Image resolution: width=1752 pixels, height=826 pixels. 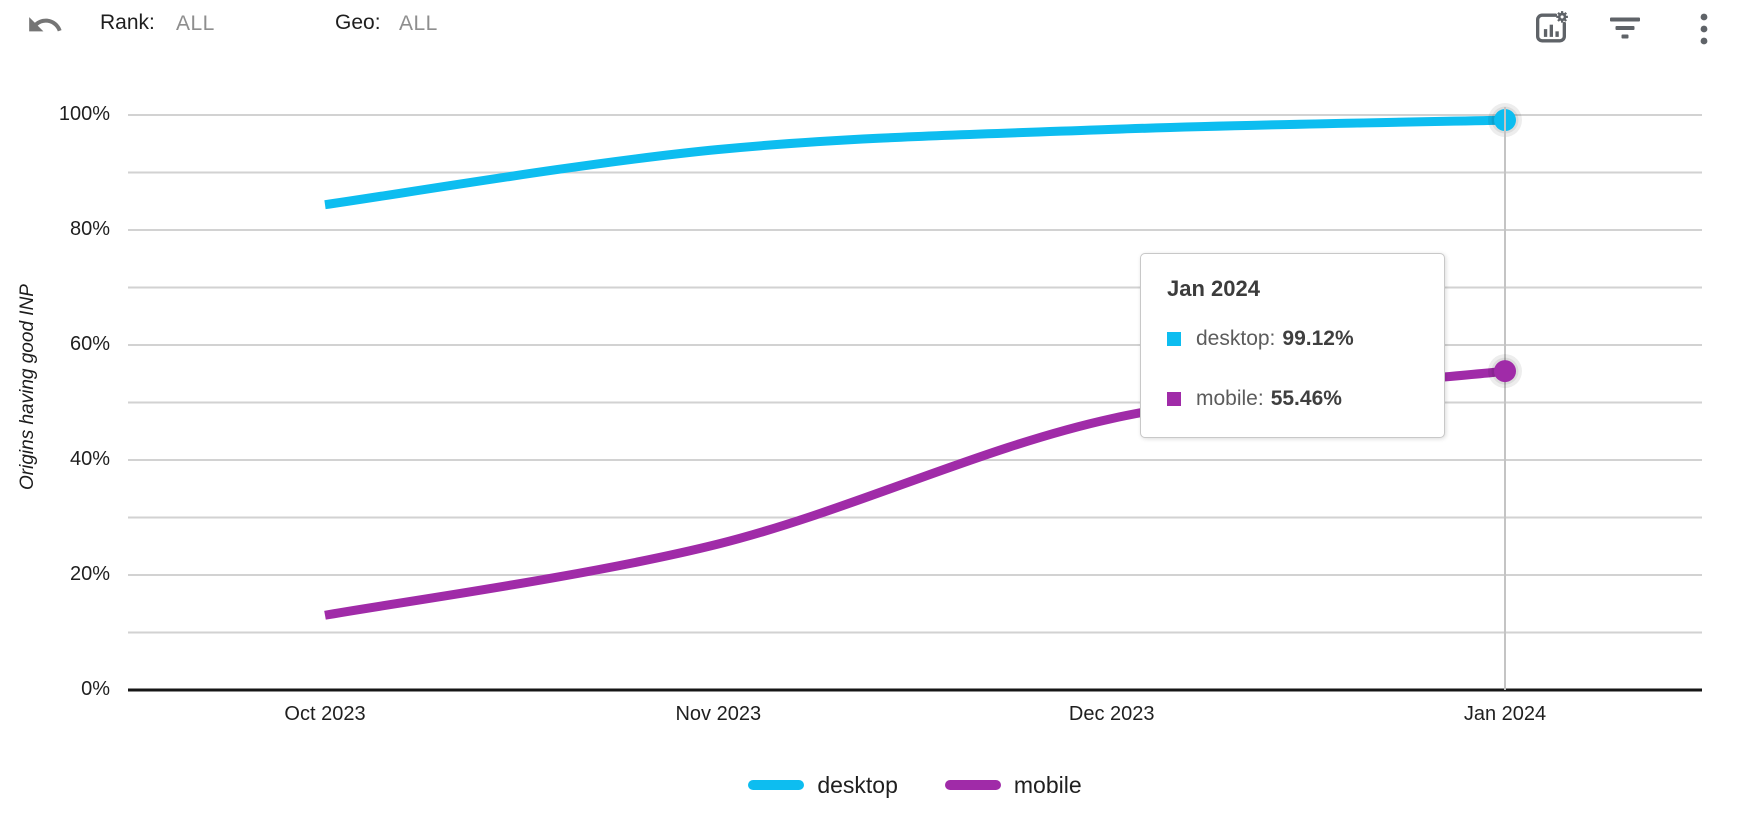 I want to click on geo-select: ALL, so click(x=418, y=24).